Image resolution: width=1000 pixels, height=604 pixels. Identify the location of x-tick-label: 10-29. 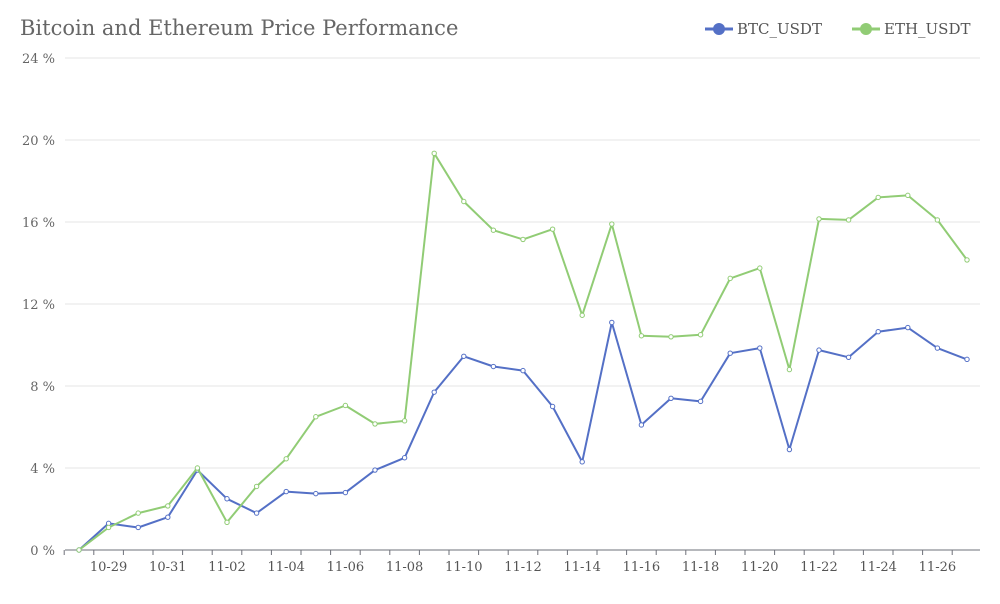
(108, 567).